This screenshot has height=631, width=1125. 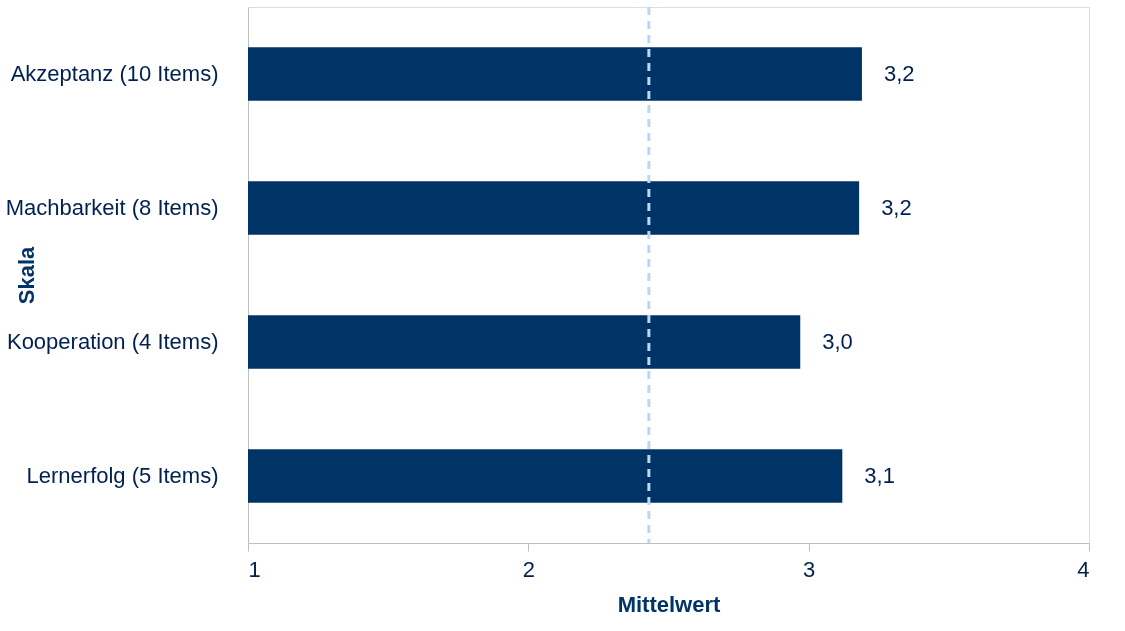 What do you see at coordinates (254, 569) in the screenshot?
I see `x-tick-label: 1` at bounding box center [254, 569].